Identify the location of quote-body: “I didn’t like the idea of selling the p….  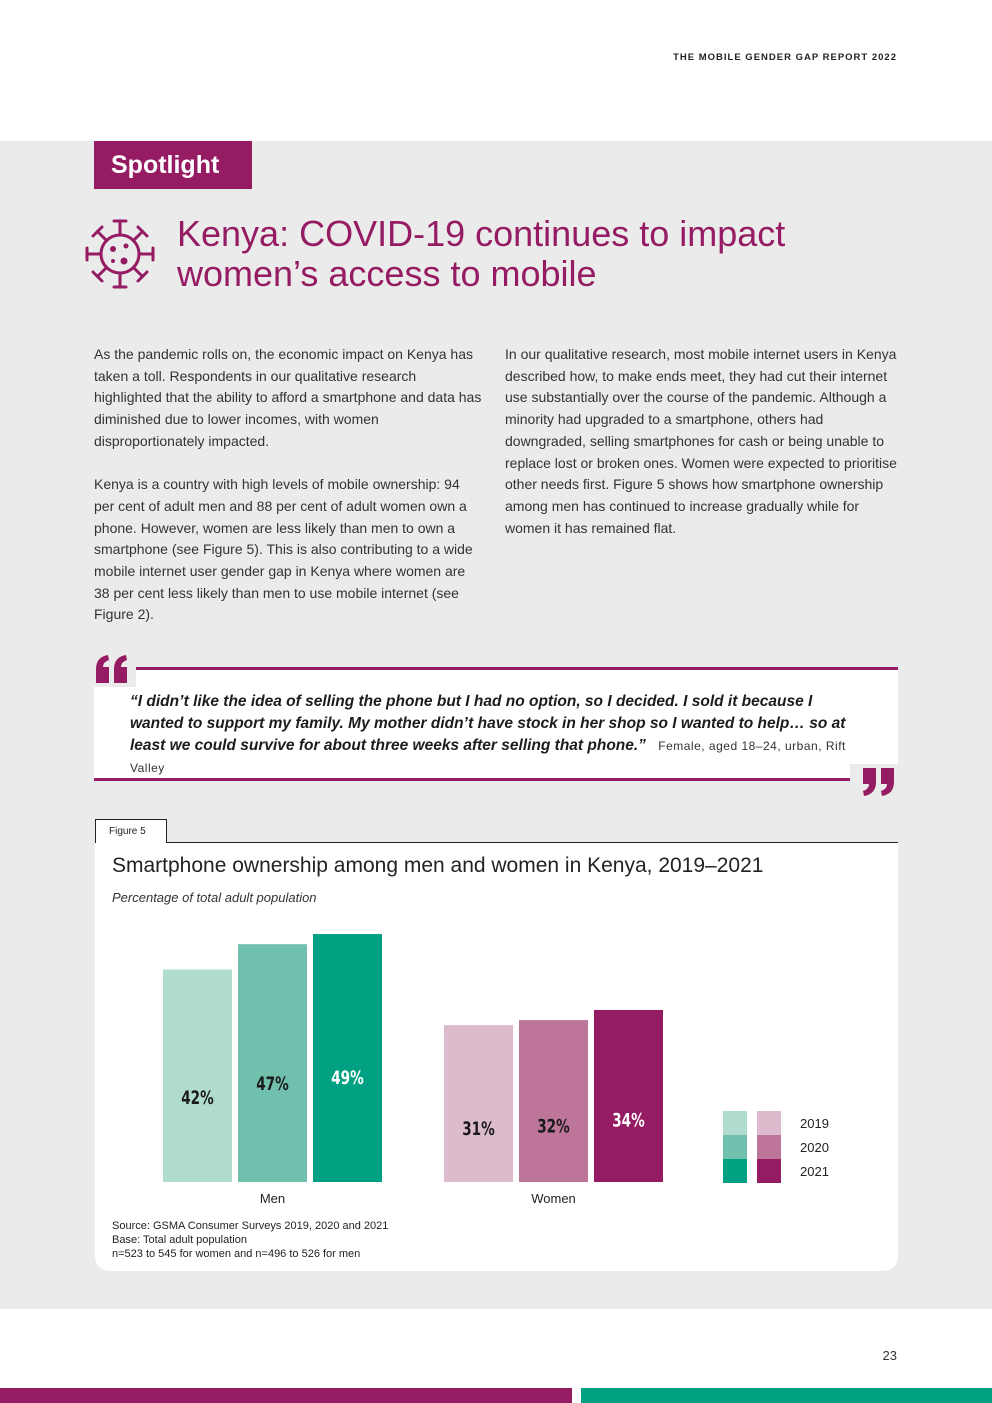
(488, 723).